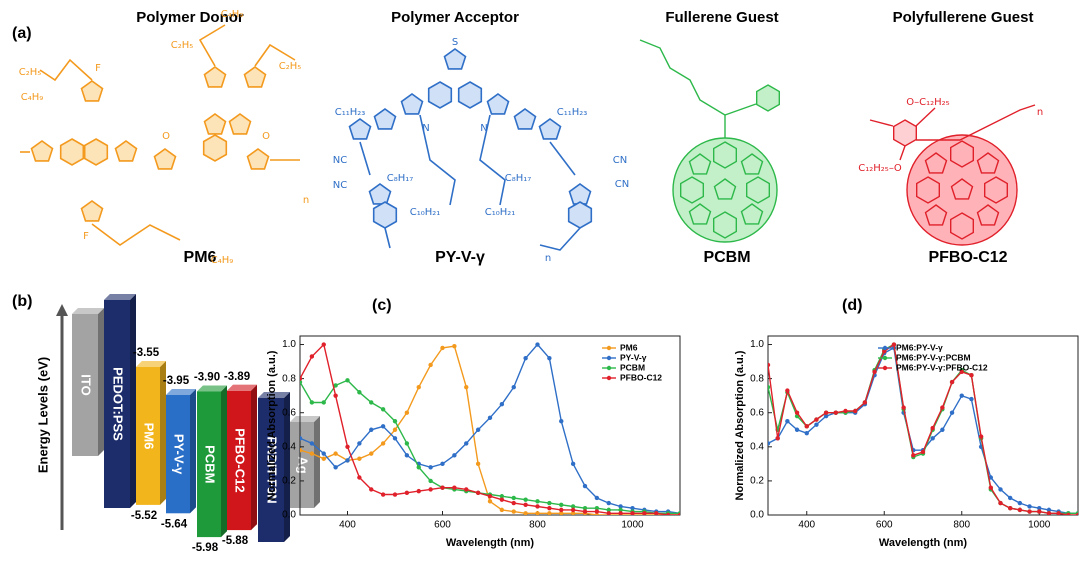 Image resolution: width=1080 pixels, height=561 pixels. I want to click on legend-label: PM6:PY-V-γ:PFBO-C12, so click(942, 367).